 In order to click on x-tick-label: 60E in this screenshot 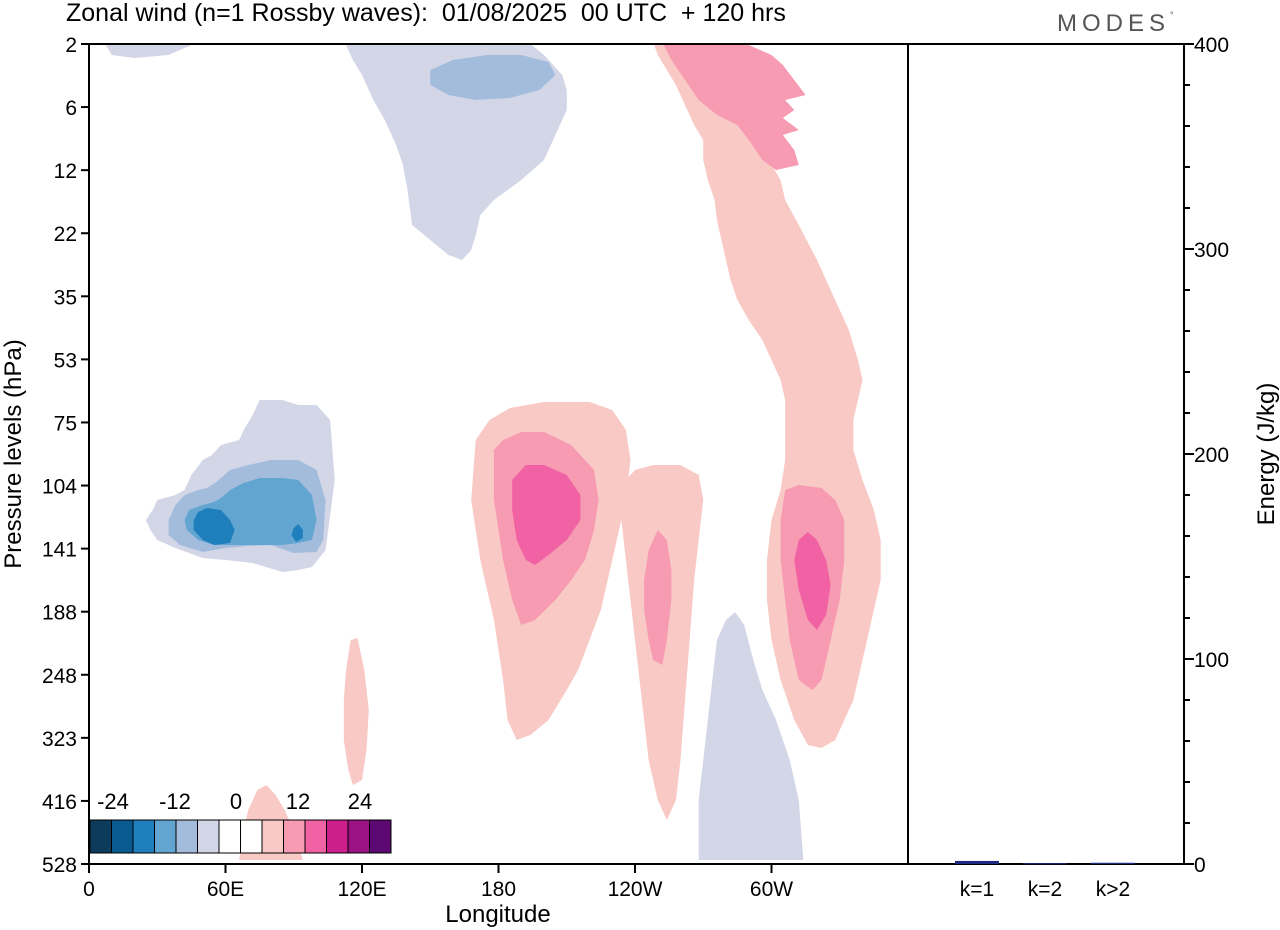, I will do `click(225, 889)`.